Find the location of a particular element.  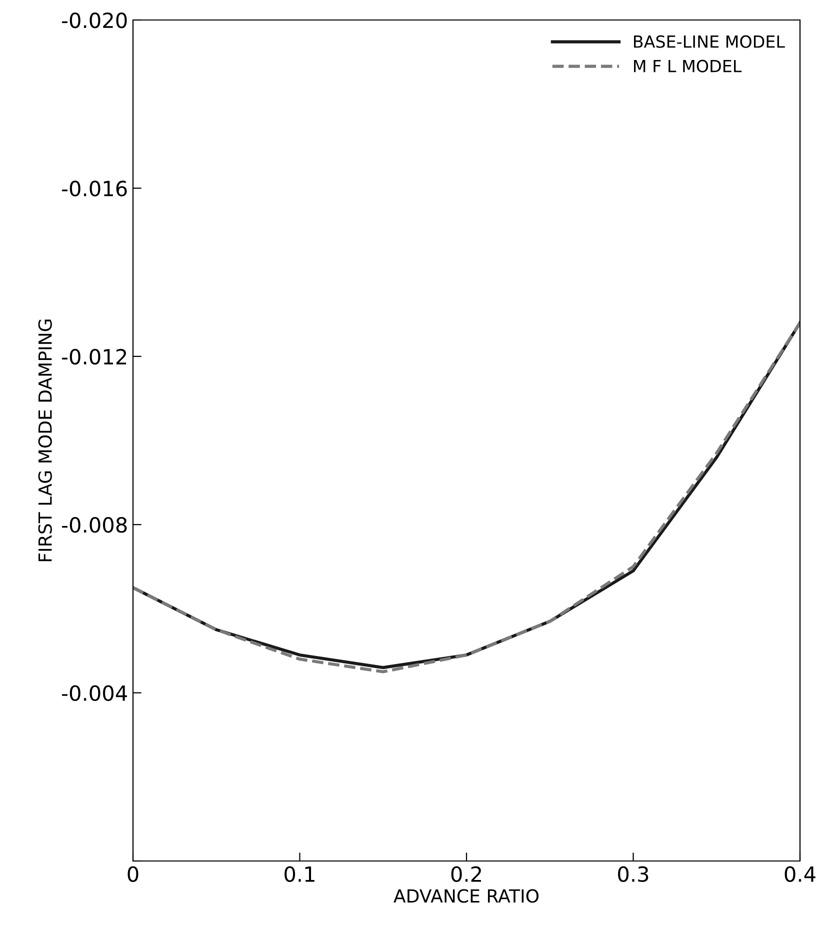

x-tick-label: 0.1 is located at coordinates (299, 874).